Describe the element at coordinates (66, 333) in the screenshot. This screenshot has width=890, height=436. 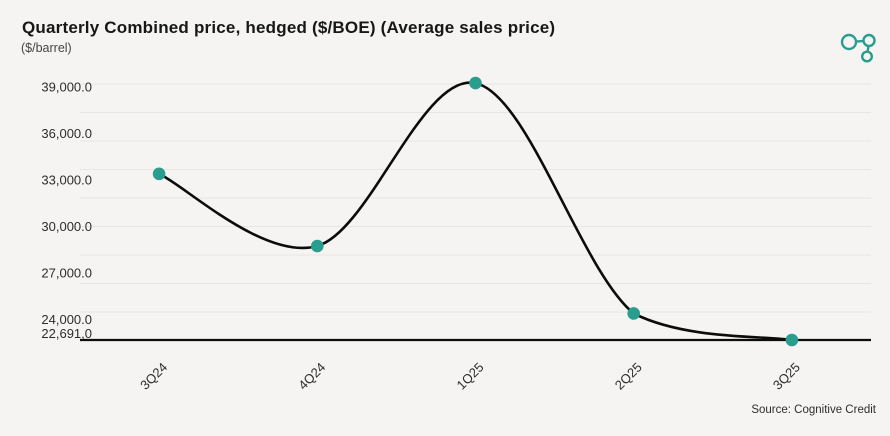
I see `y-tick-label: 22,691,0` at that location.